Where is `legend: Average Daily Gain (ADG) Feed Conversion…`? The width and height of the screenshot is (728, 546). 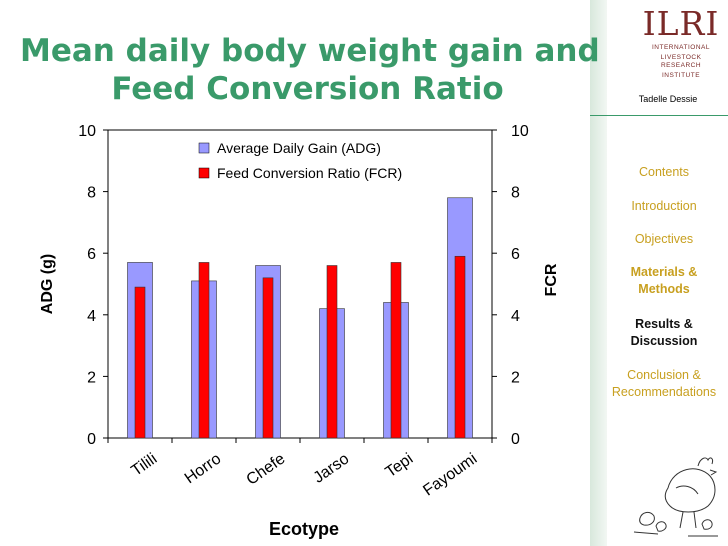
legend: Average Daily Gain (ADG) Feed Conversion… is located at coordinates (300, 160).